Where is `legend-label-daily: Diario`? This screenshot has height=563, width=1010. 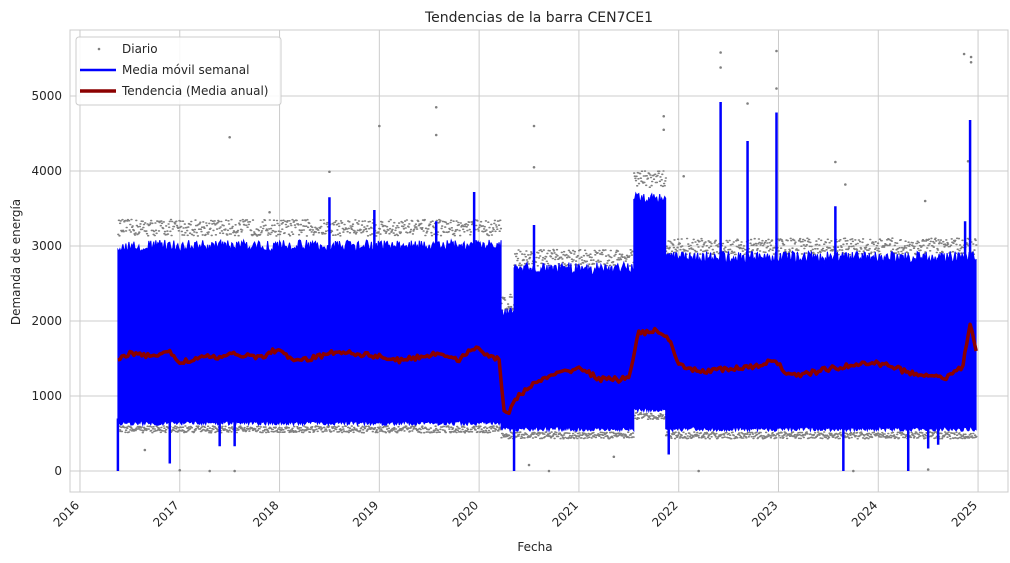
legend-label-daily: Diario is located at coordinates (140, 49).